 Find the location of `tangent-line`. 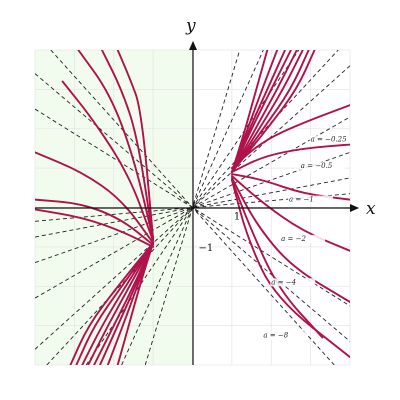

tangent-line is located at coordinates (192, 207).